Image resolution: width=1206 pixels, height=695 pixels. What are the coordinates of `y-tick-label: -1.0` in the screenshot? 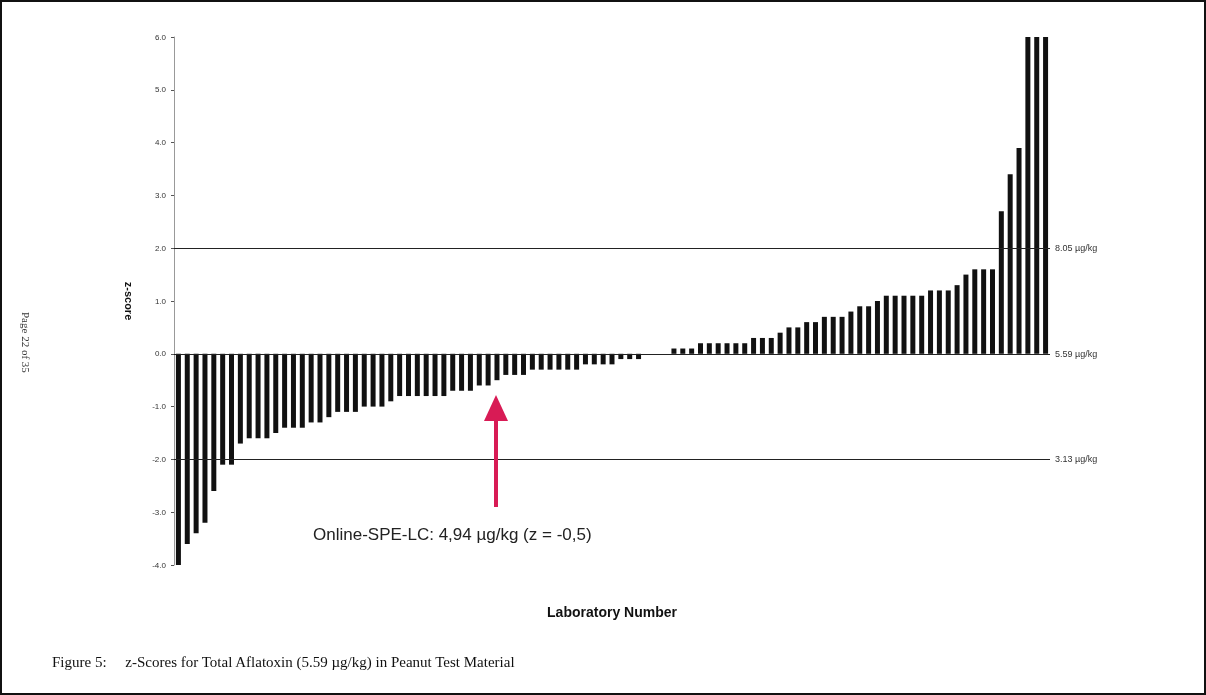 It's located at (159, 407).